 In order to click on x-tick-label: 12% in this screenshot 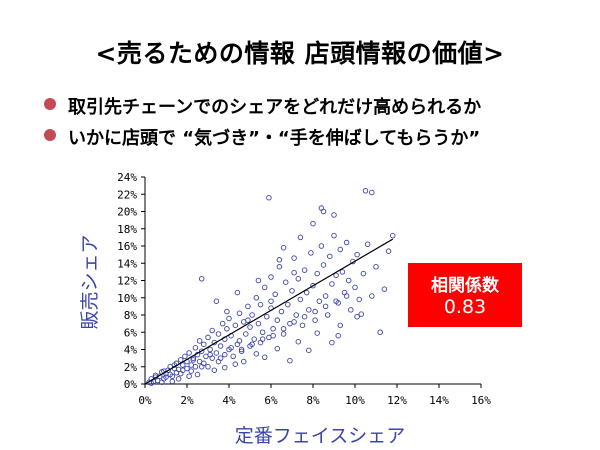, I will do `click(397, 400)`.